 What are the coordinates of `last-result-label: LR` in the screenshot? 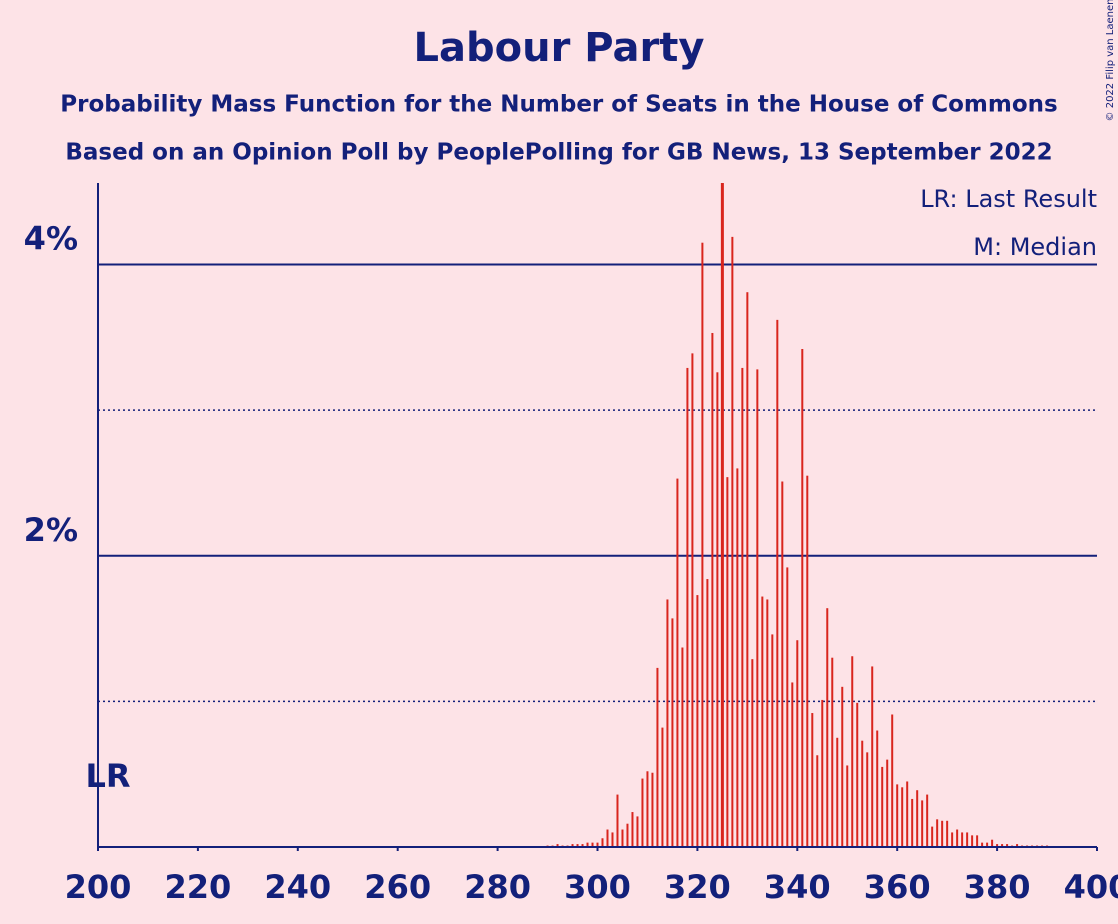 It's located at (107, 776).